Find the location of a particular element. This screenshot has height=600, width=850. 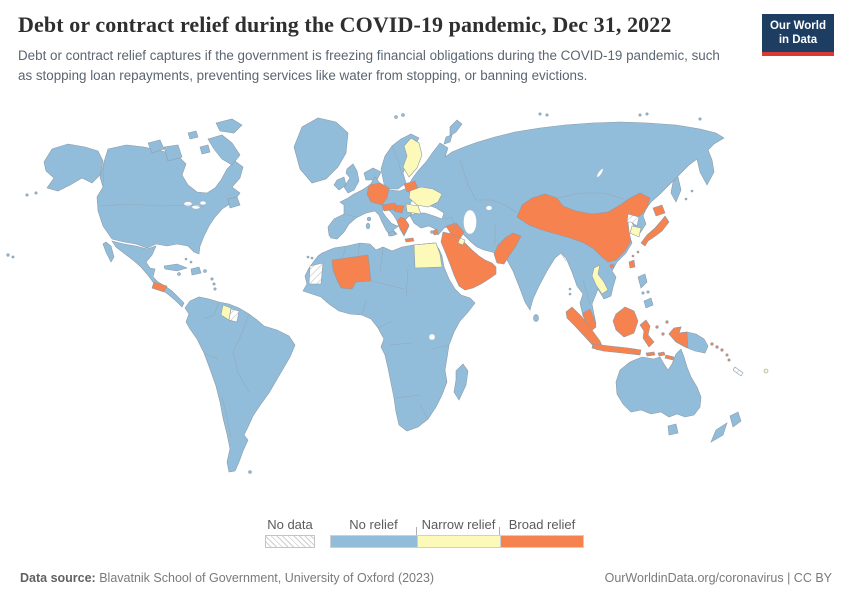

island-moluccas is located at coordinates (657, 327).